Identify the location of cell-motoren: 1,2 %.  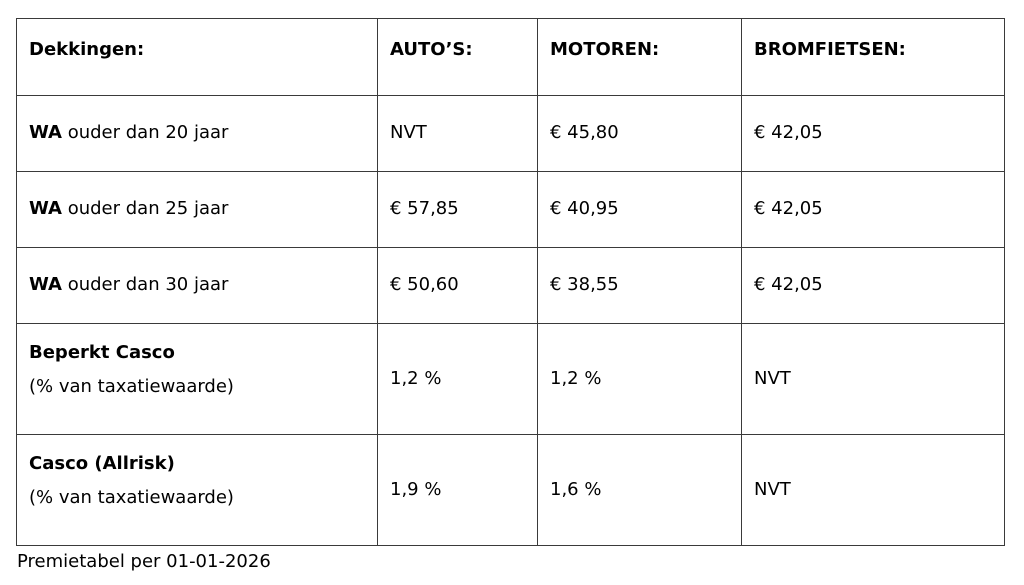
(639, 379).